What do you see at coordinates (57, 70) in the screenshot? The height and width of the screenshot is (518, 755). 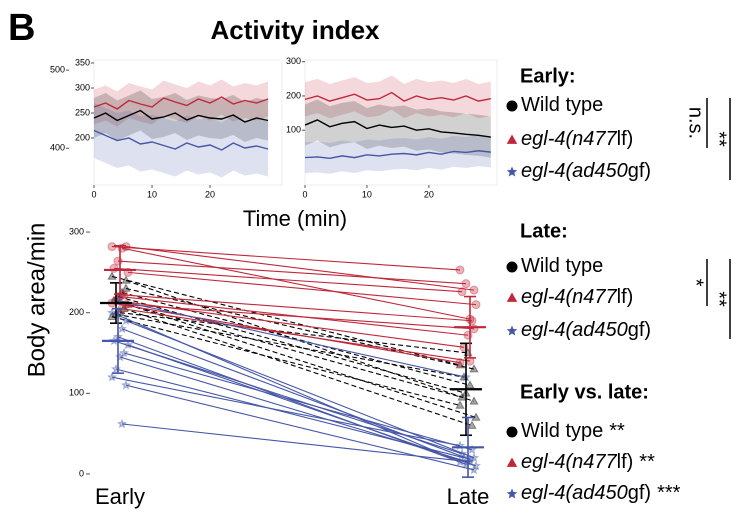 I see `y2-tick-label: 500` at bounding box center [57, 70].